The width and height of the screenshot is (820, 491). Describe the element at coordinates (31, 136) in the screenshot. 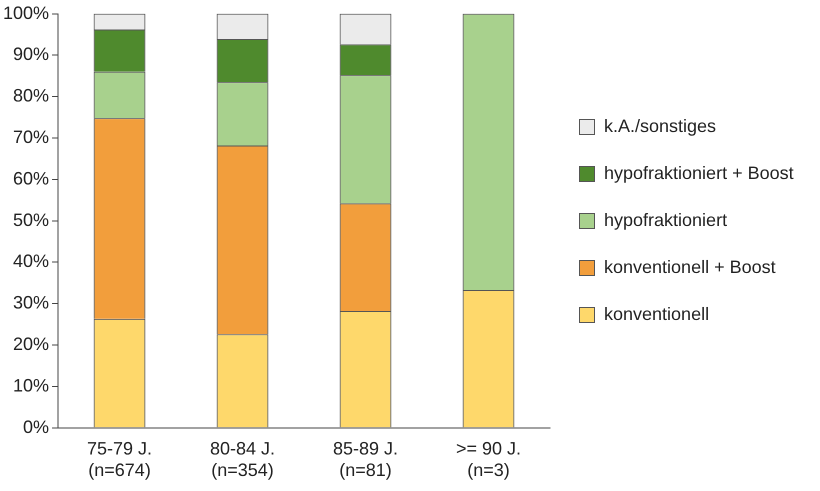

I see `y-tick-label: 70%` at that location.